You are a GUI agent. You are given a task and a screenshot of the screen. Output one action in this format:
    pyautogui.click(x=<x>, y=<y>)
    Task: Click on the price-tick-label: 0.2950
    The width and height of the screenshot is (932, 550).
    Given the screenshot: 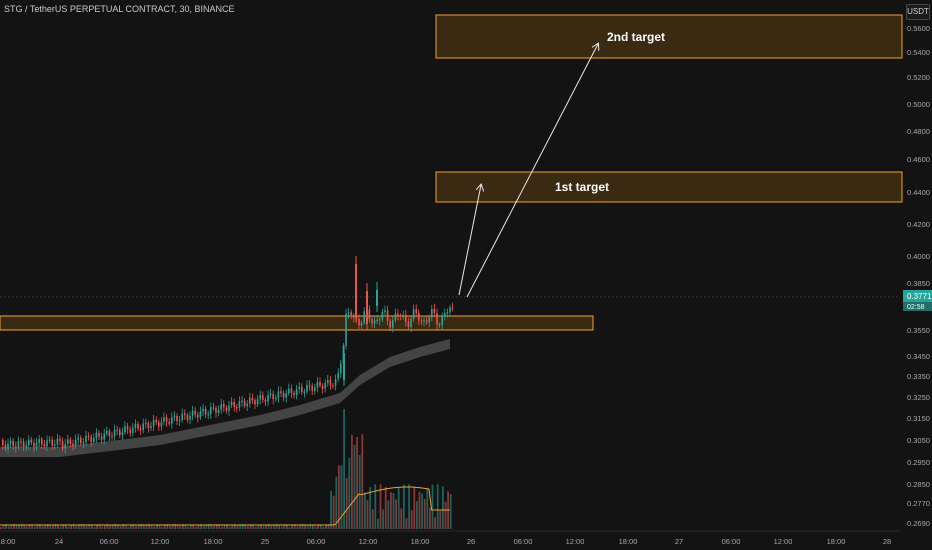 What is the action you would take?
    pyautogui.click(x=918, y=462)
    